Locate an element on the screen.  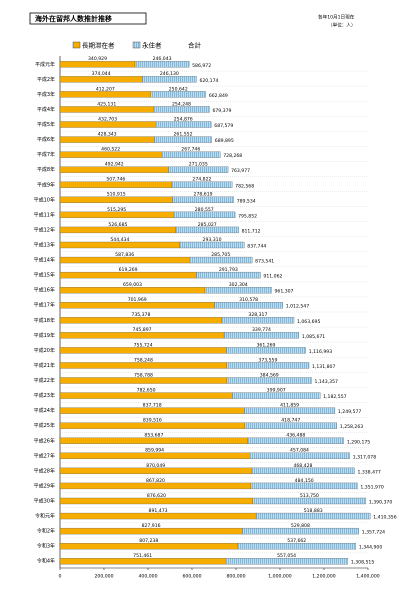
total-label: 1,085,671 is located at coordinates (313, 337).